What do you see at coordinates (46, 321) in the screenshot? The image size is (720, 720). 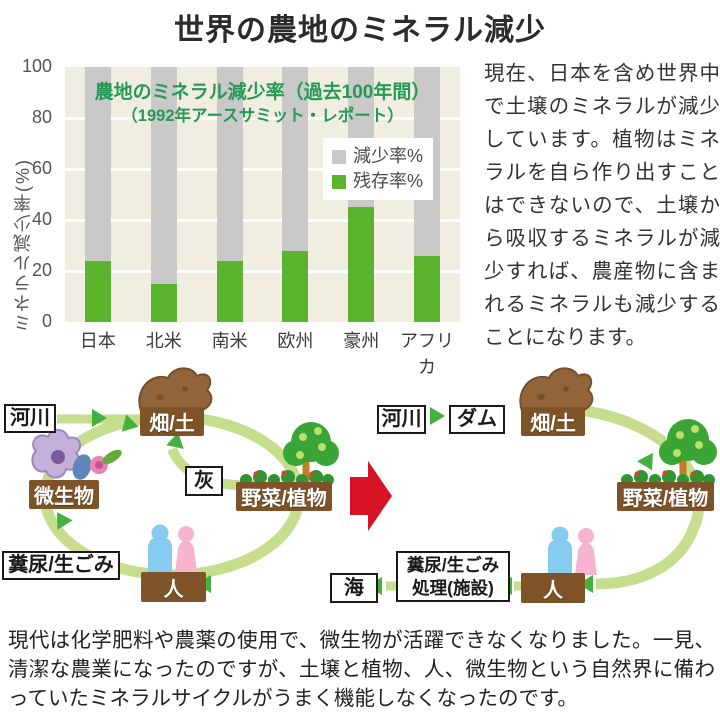 I see `ytick-0: 0` at bounding box center [46, 321].